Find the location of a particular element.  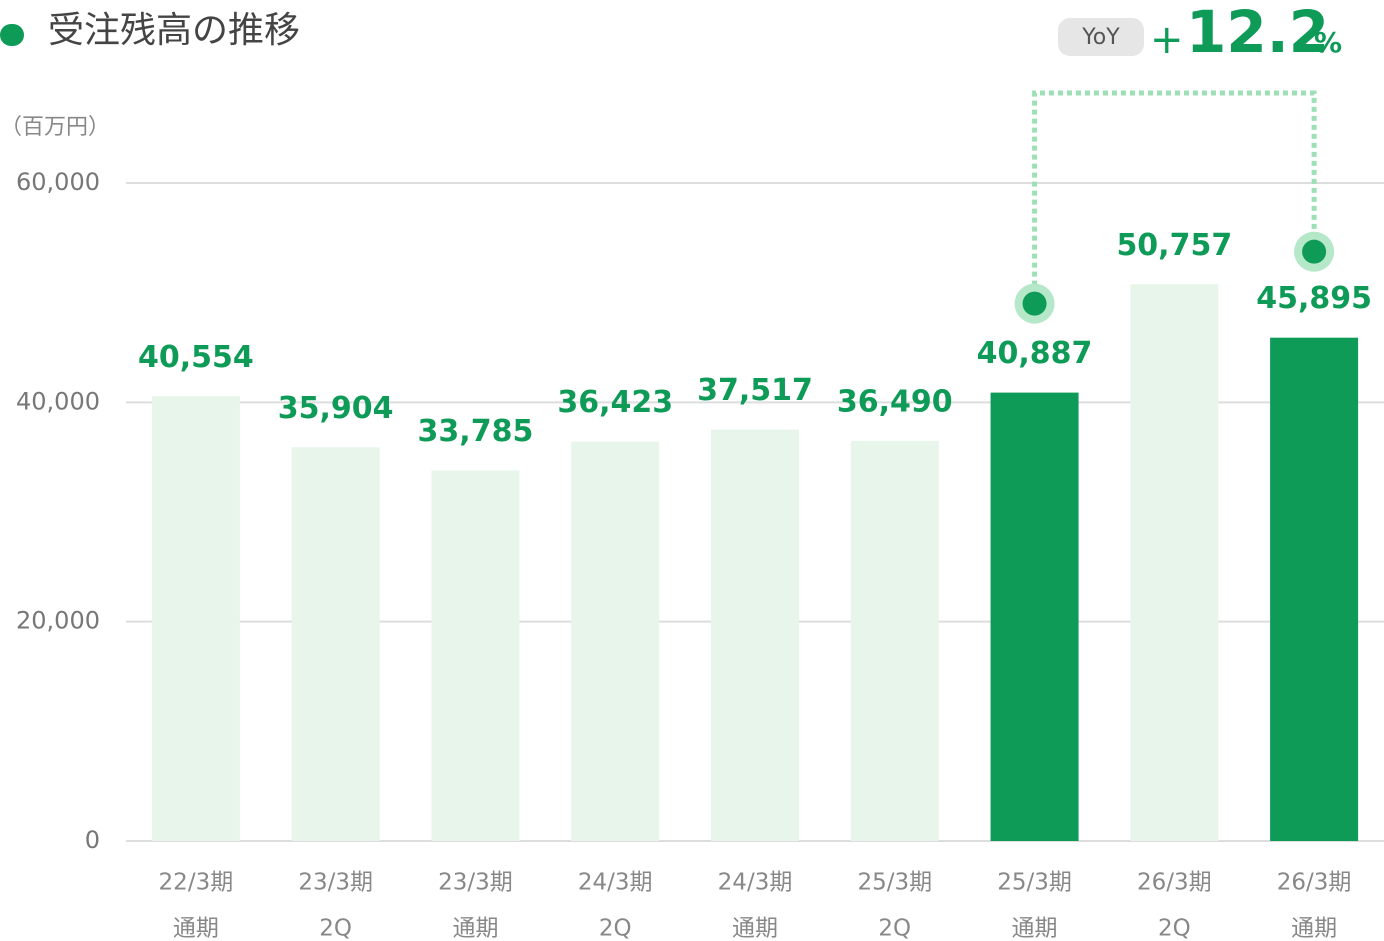

x-tick-label: 22/3期 is located at coordinates (196, 883).